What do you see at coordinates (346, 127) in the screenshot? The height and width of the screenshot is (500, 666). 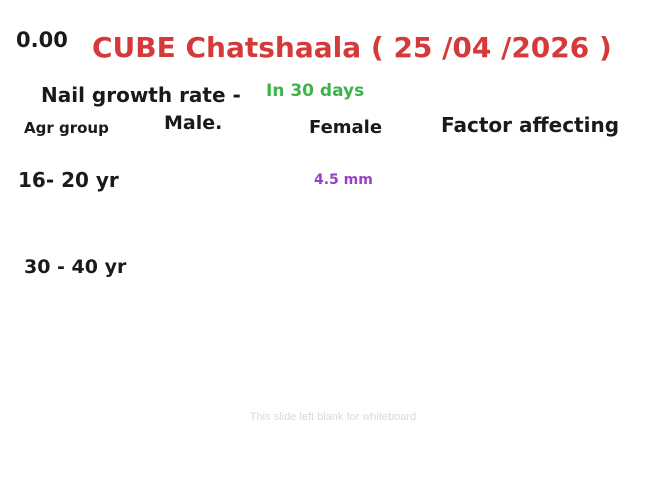 I see `column-header-female: Female` at bounding box center [346, 127].